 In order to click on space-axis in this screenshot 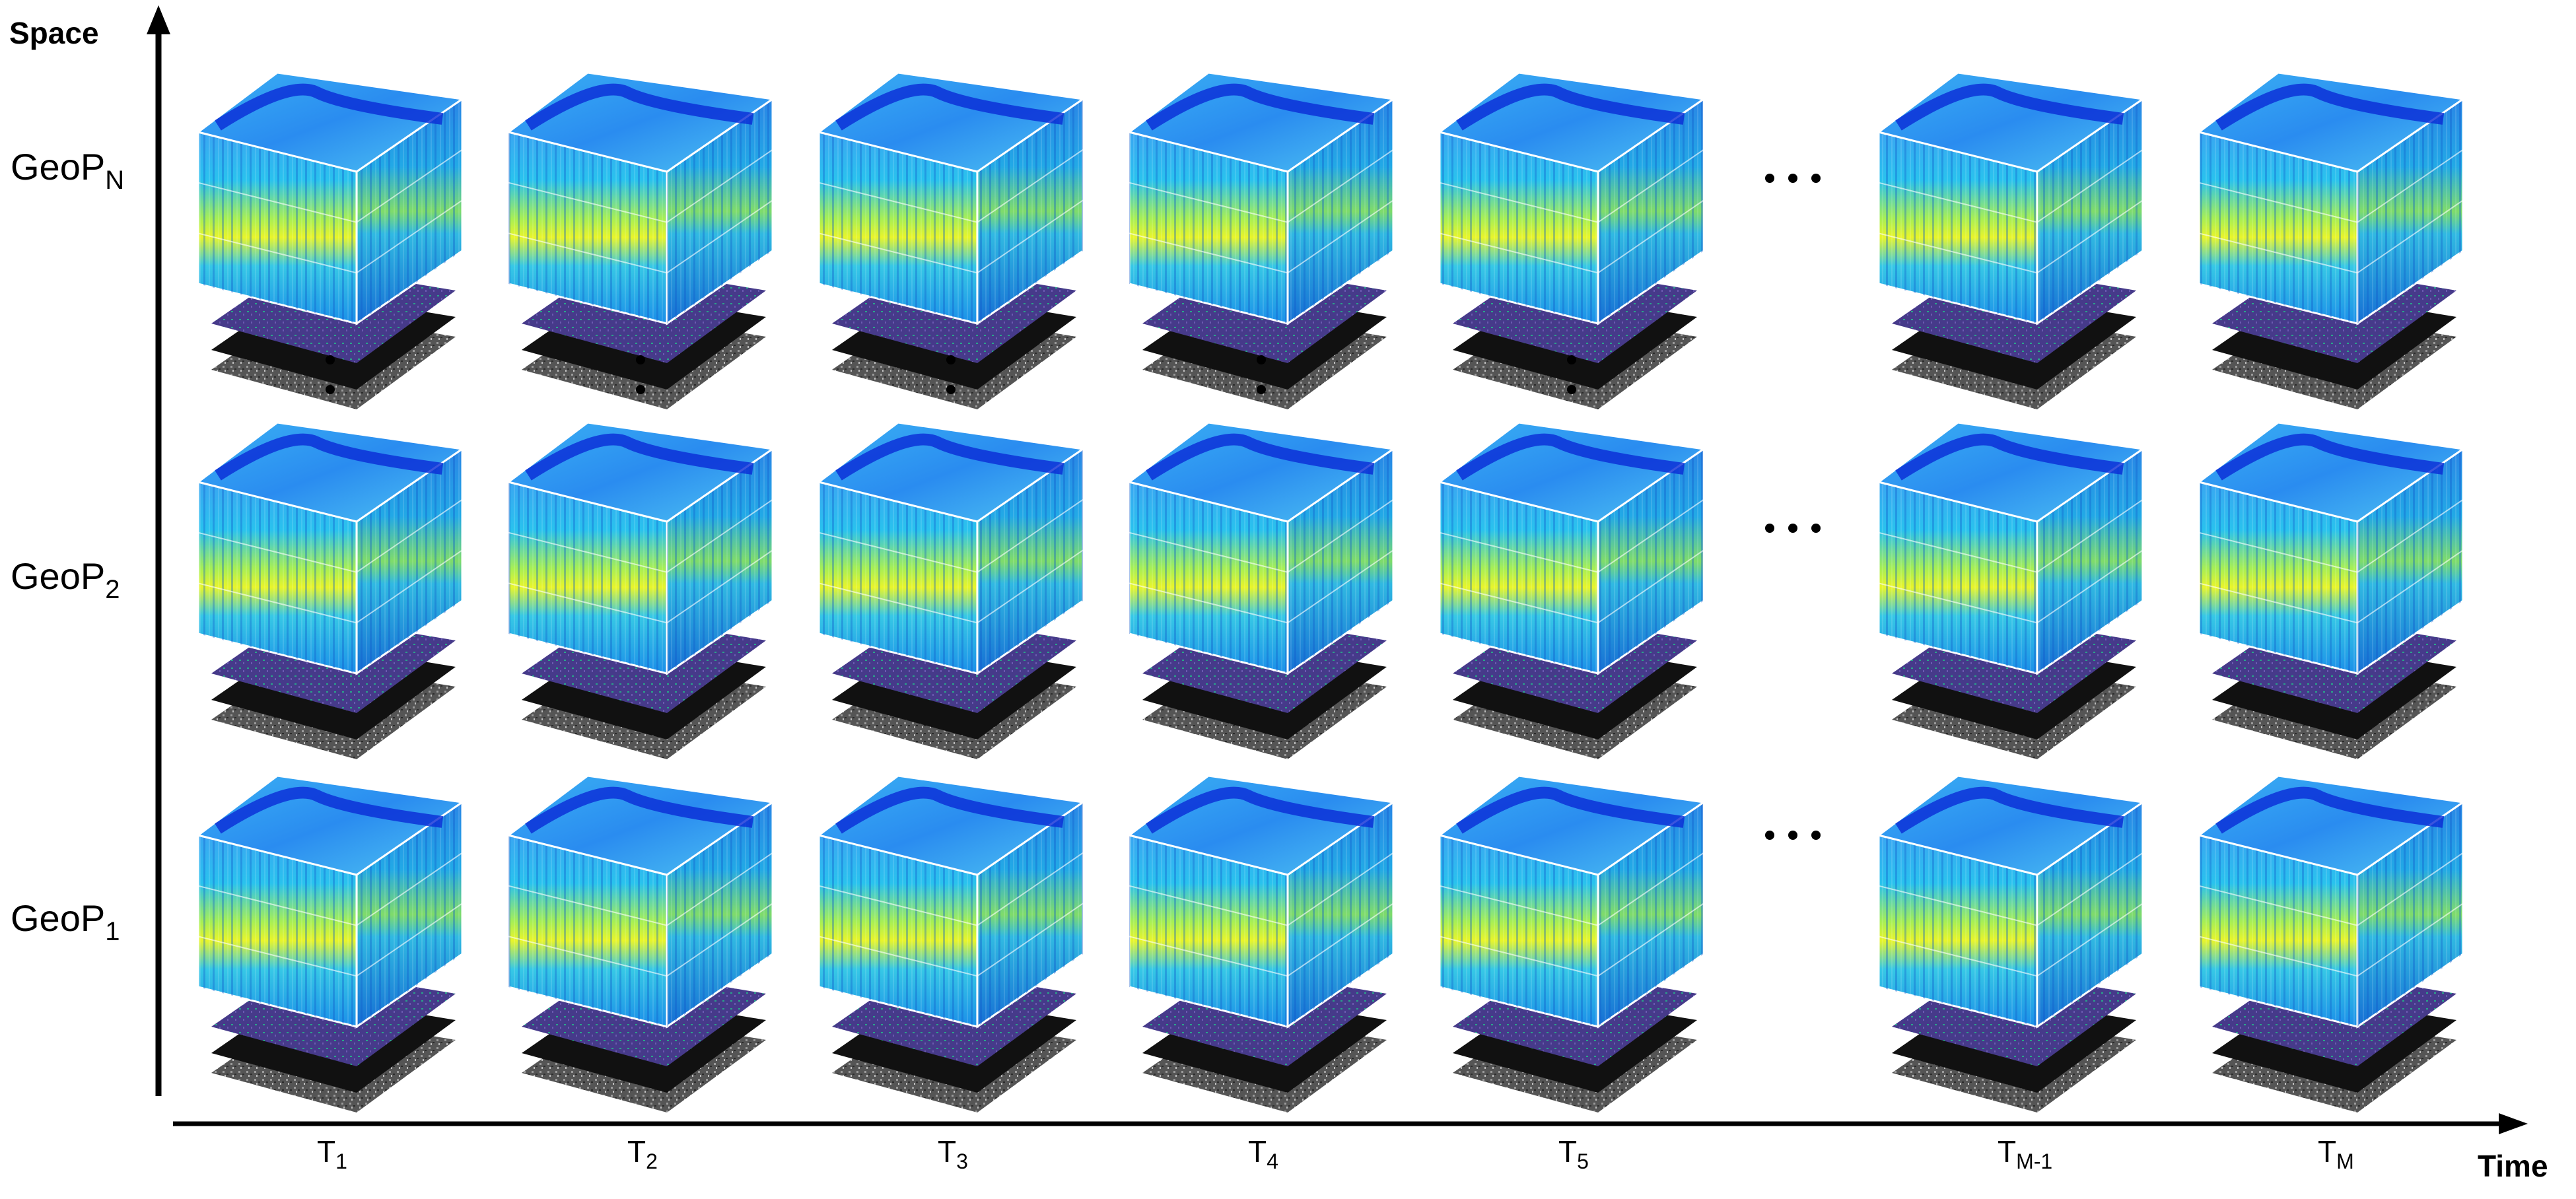, I will do `click(158, 550)`.